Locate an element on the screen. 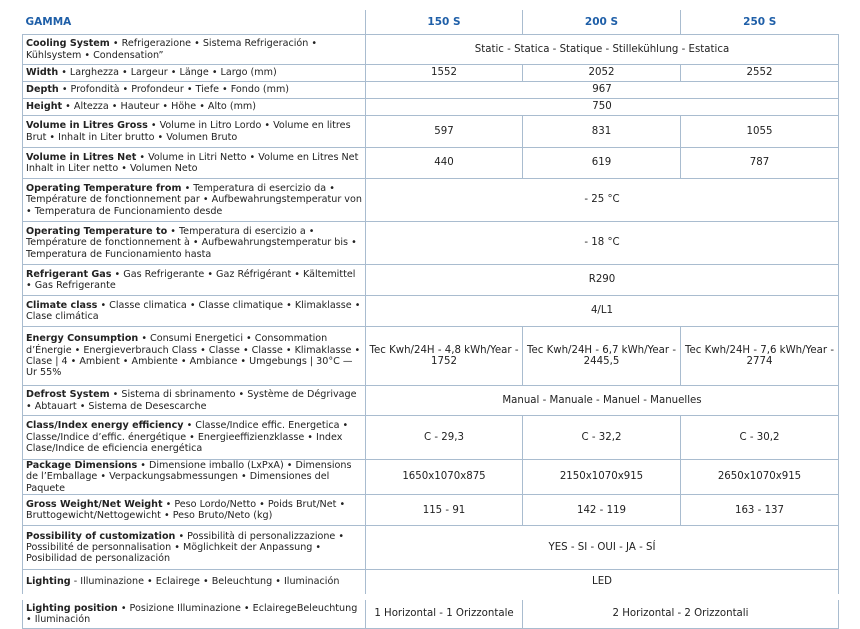  spec-value: 597 is located at coordinates (444, 131).